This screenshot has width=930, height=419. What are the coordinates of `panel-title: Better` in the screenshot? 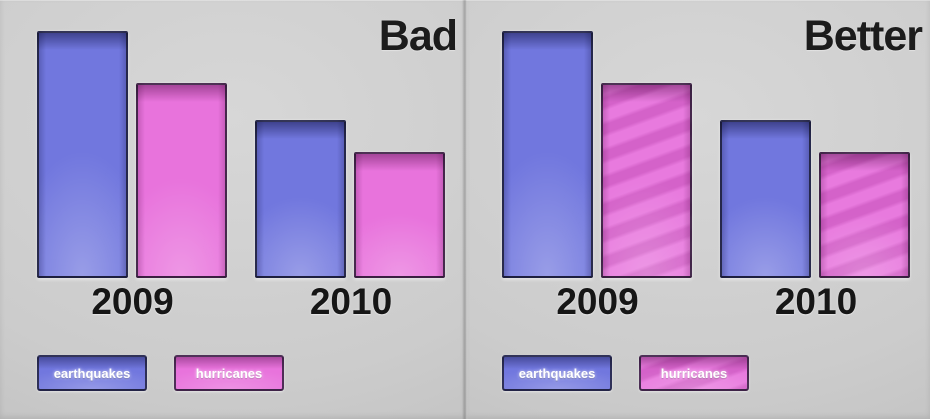 It's located at (863, 36).